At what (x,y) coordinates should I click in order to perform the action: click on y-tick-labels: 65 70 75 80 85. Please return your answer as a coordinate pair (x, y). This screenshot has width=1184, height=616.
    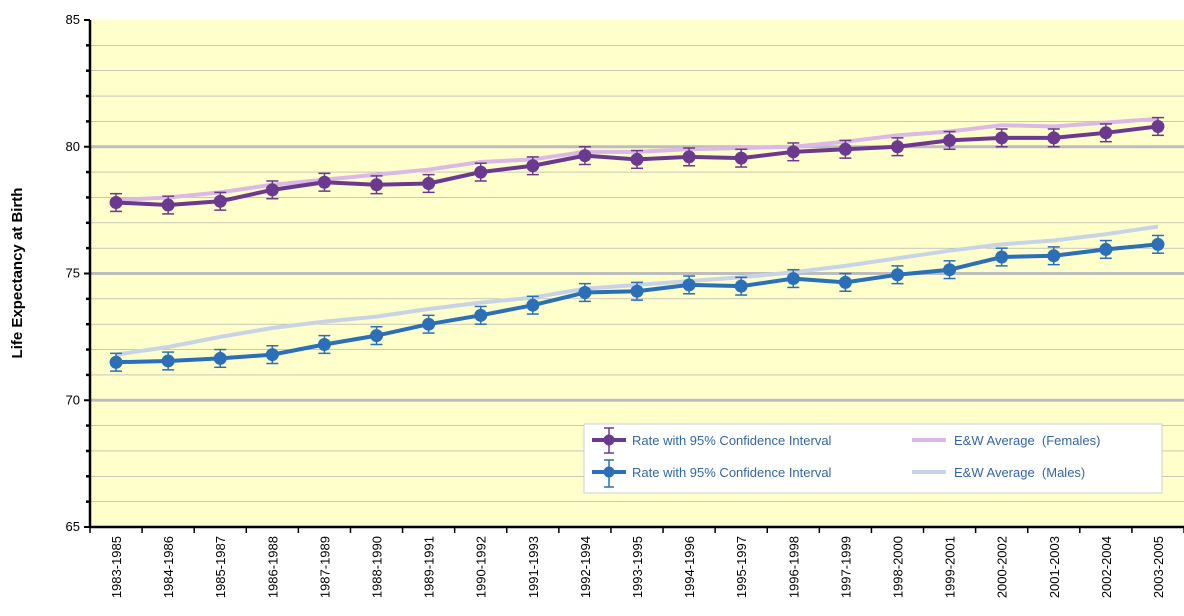
    Looking at the image, I should click on (73, 273).